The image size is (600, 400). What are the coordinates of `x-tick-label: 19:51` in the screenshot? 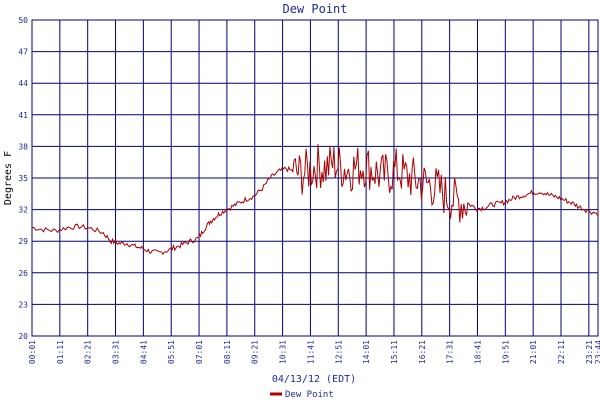 It's located at (505, 352).